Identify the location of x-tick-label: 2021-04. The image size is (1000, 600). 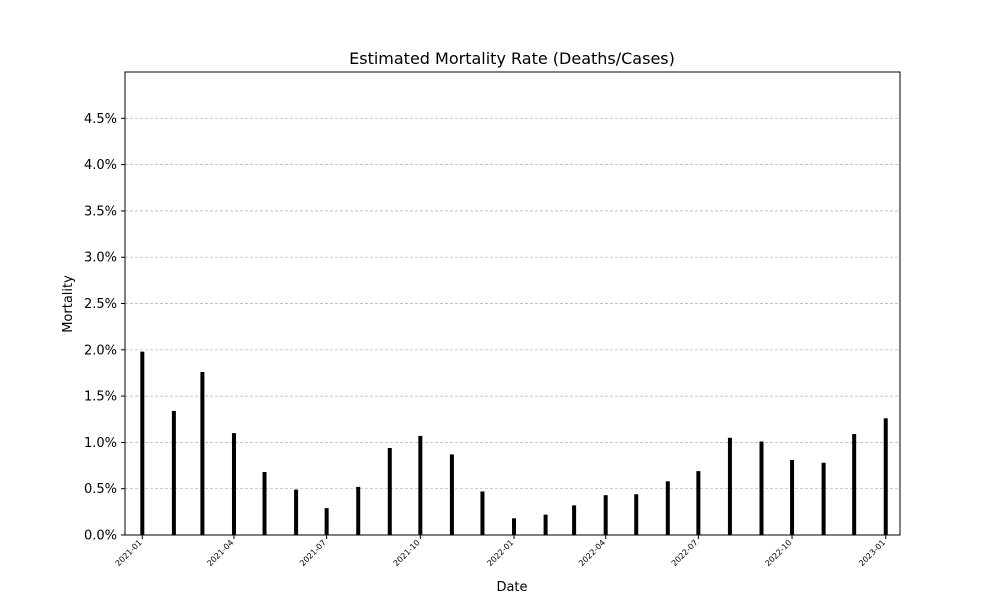
(220, 553).